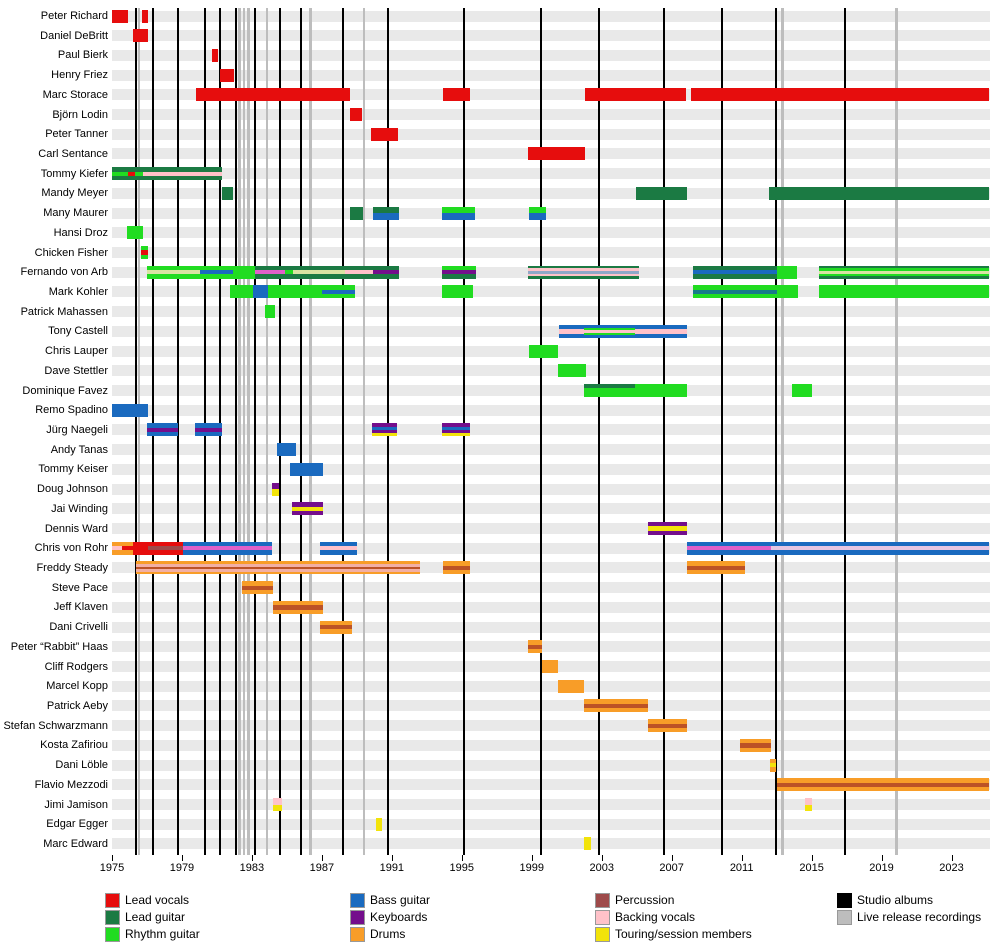 This screenshot has height=950, width=1000. What do you see at coordinates (400, 900) in the screenshot?
I see `legend-label: Bass guitar` at bounding box center [400, 900].